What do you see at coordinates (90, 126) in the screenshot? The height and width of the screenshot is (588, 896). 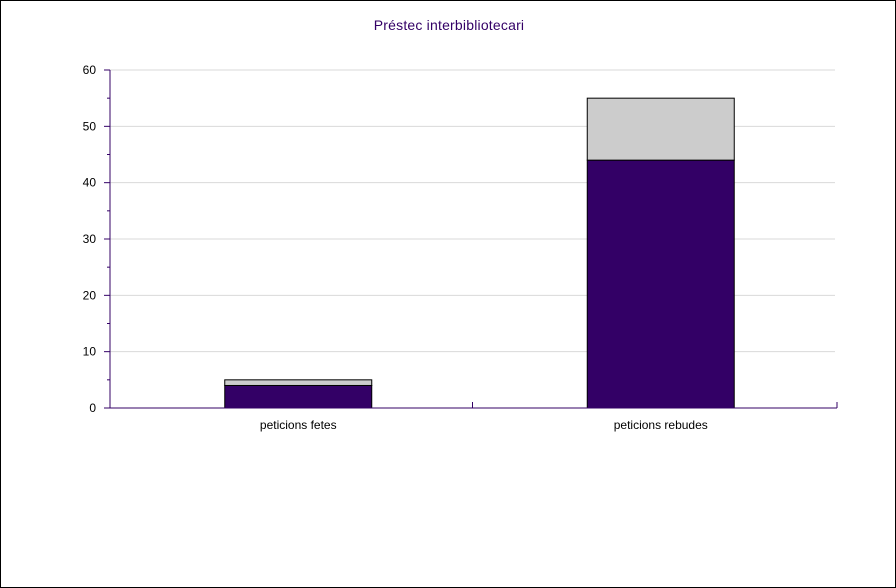 I see `y-tick-label: 50` at bounding box center [90, 126].